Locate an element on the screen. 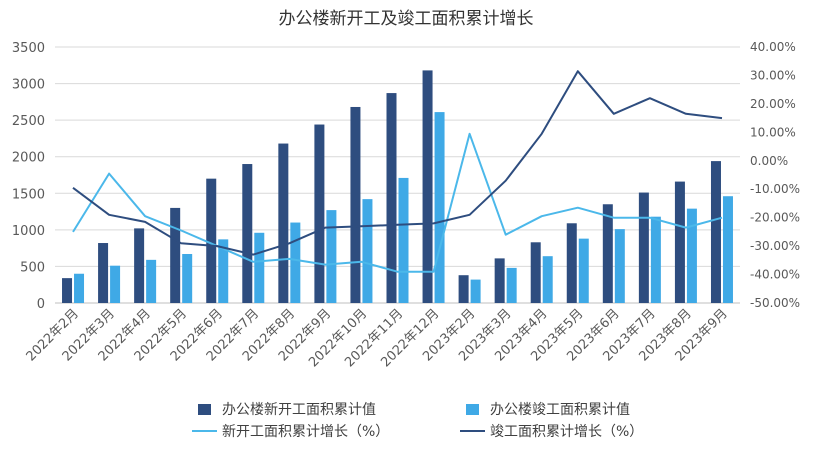 The width and height of the screenshot is (813, 457). left-axis-tick-label: 1000 is located at coordinates (28, 231).